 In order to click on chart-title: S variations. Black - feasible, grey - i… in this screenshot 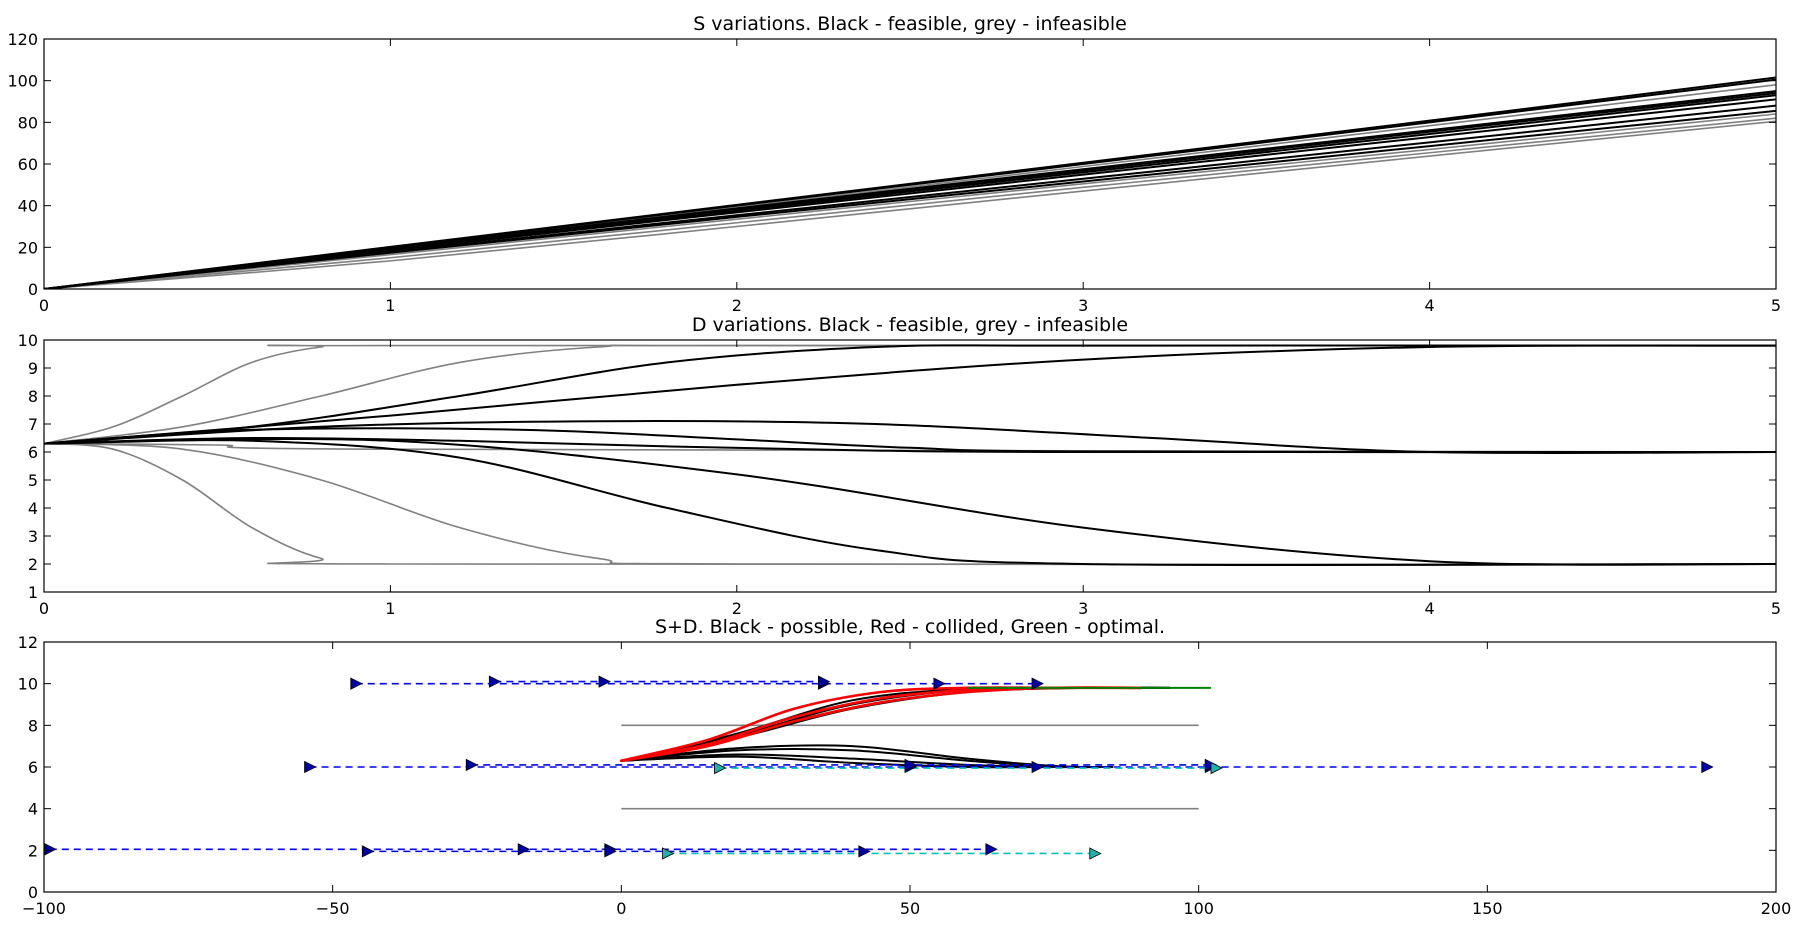, I will do `click(910, 24)`.